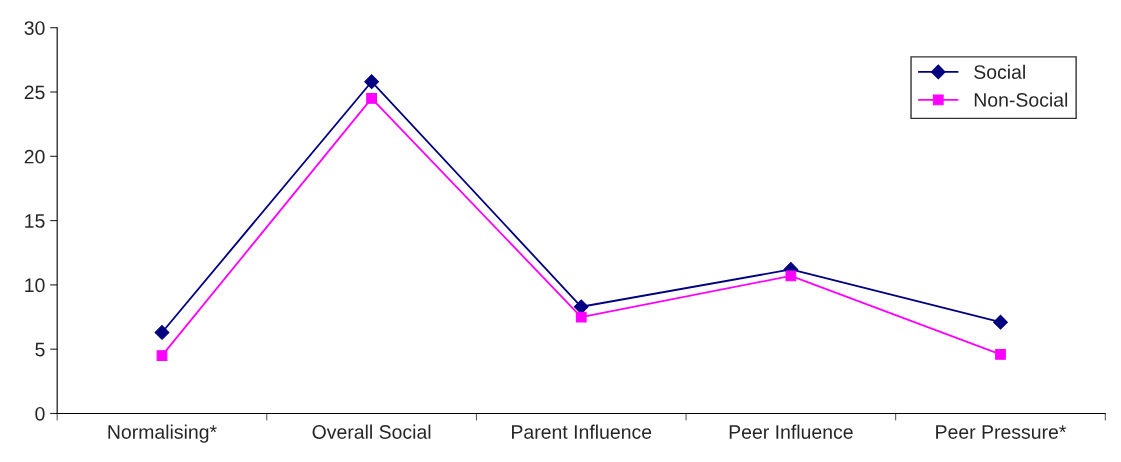  I want to click on y-tick-label: 30, so click(34, 28).